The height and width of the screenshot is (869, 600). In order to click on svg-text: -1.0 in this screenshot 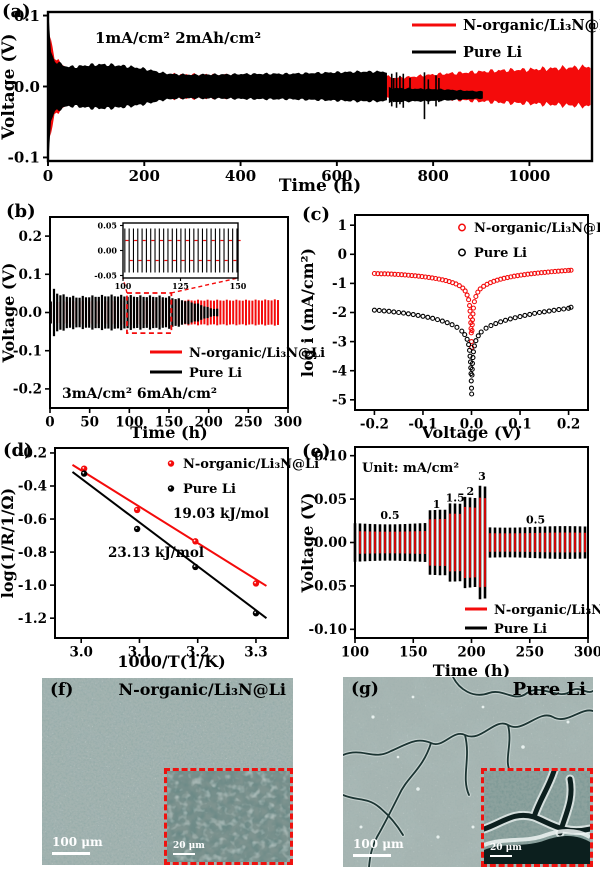, I will do `click(32, 586)`.